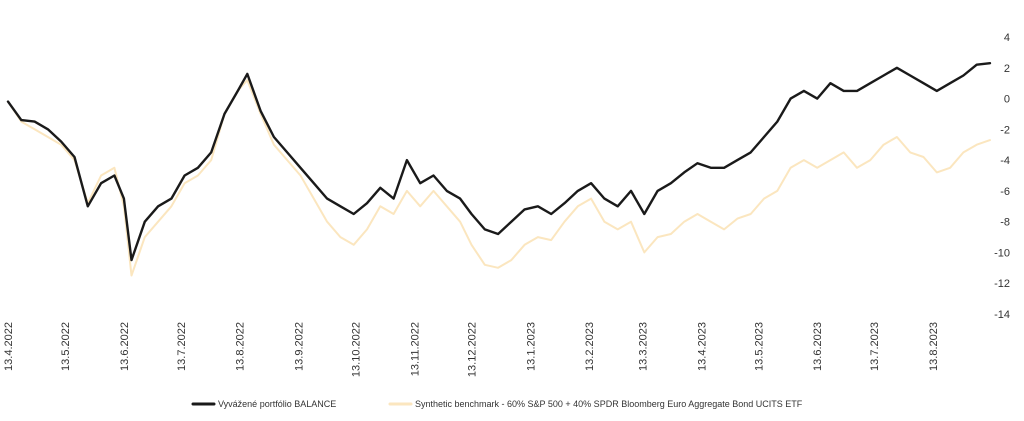 This screenshot has width=1024, height=421. I want to click on y-tick-label: -8, so click(1005, 223).